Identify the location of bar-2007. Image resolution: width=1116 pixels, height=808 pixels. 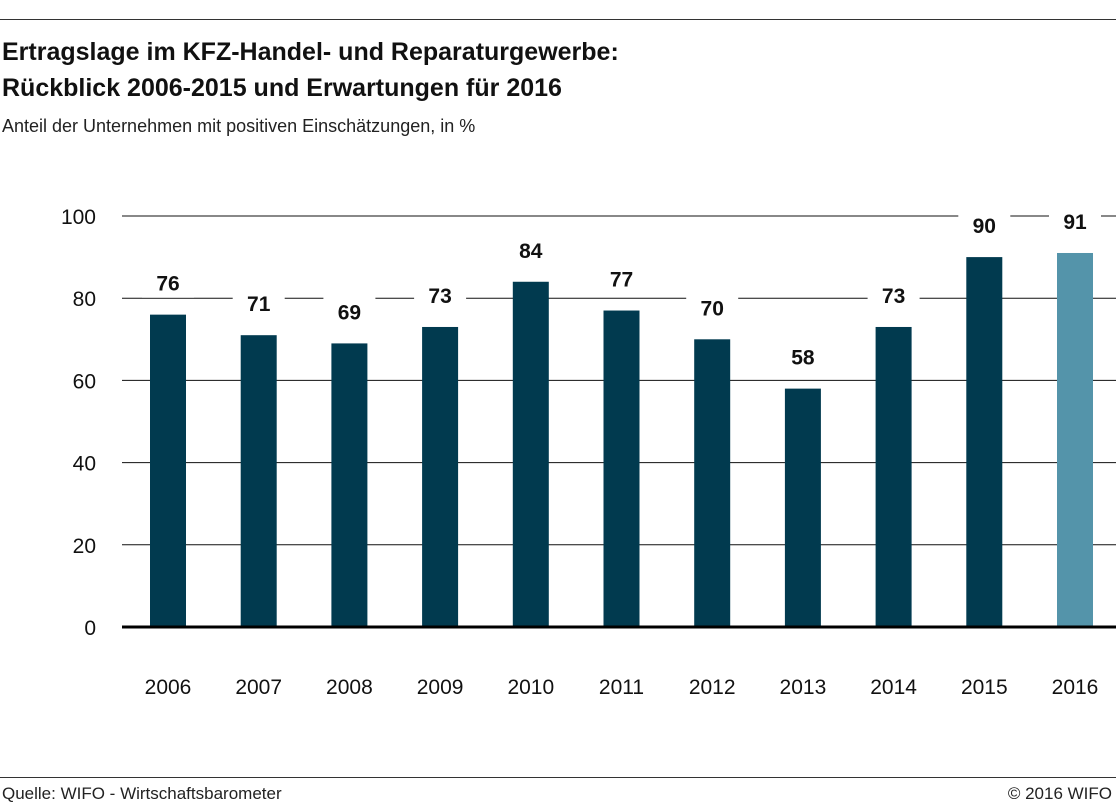
(258, 481).